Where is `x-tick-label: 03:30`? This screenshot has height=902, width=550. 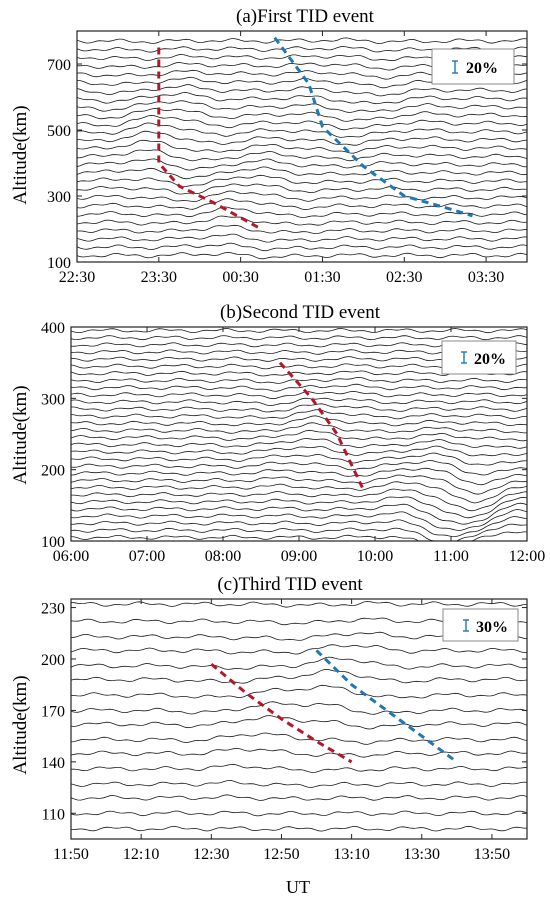
x-tick-label: 03:30 is located at coordinates (486, 277).